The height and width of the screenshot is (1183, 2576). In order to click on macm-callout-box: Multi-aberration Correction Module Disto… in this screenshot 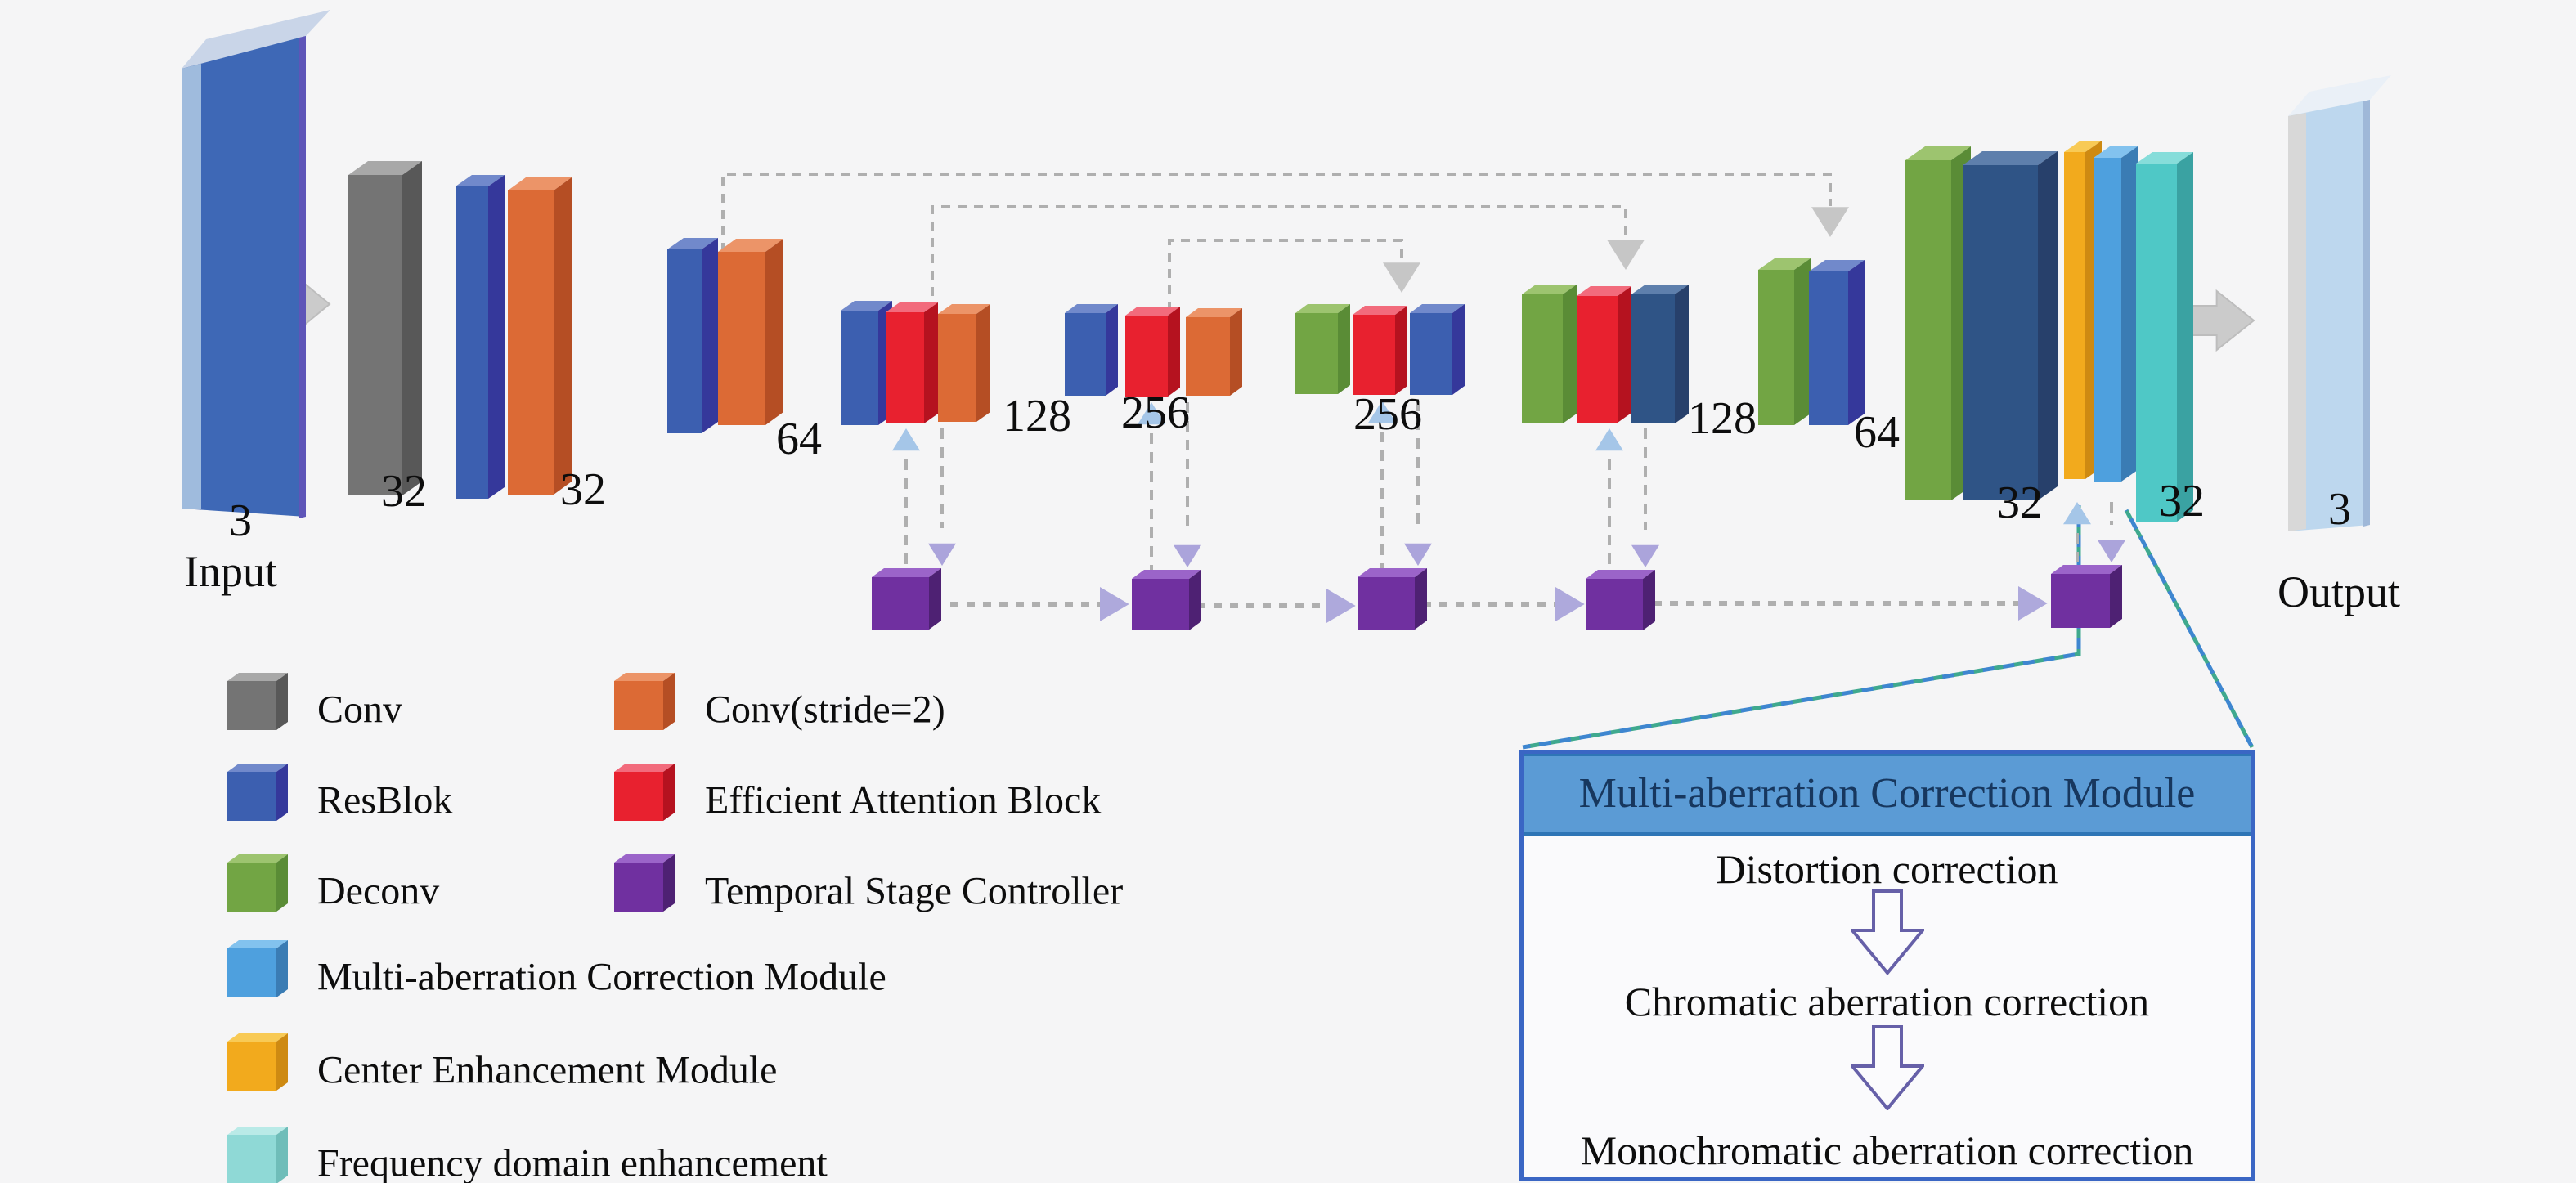, I will do `click(1887, 965)`.